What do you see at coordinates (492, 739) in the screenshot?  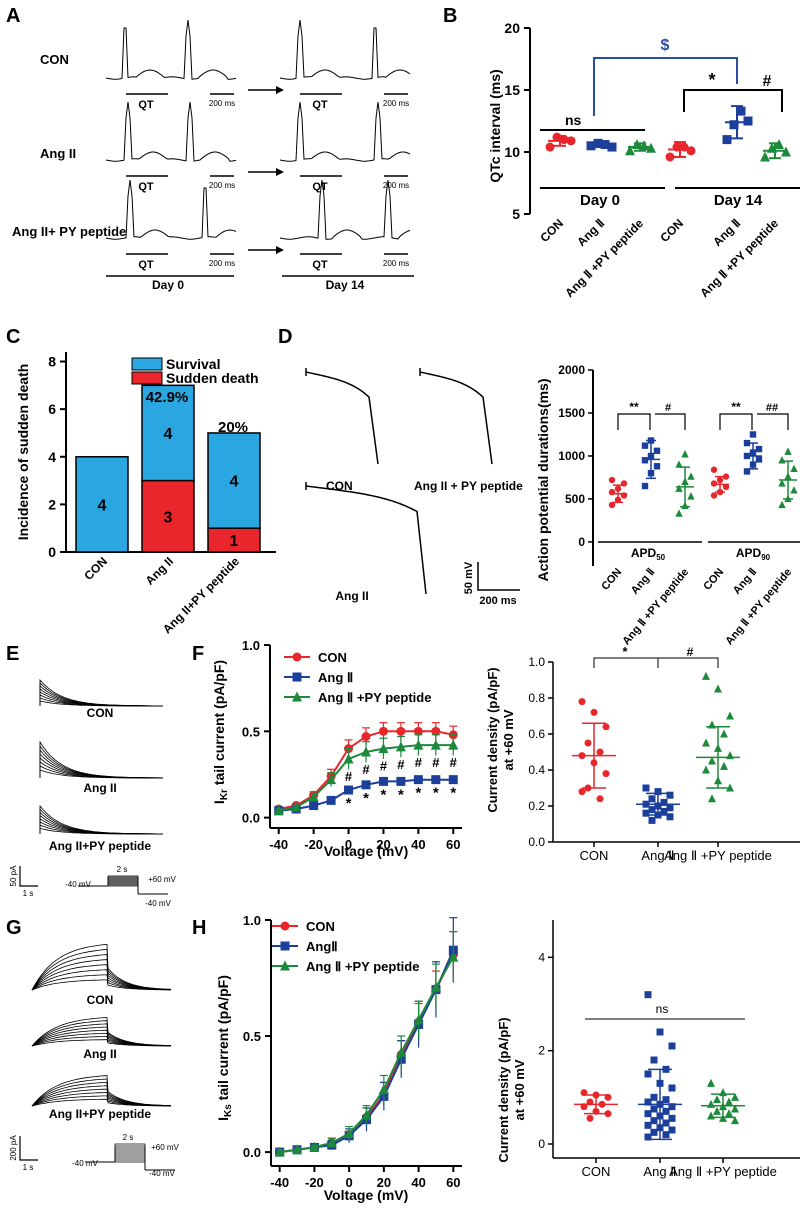 I see `f-scatter-ylabel: Current density (pA/pF)` at bounding box center [492, 739].